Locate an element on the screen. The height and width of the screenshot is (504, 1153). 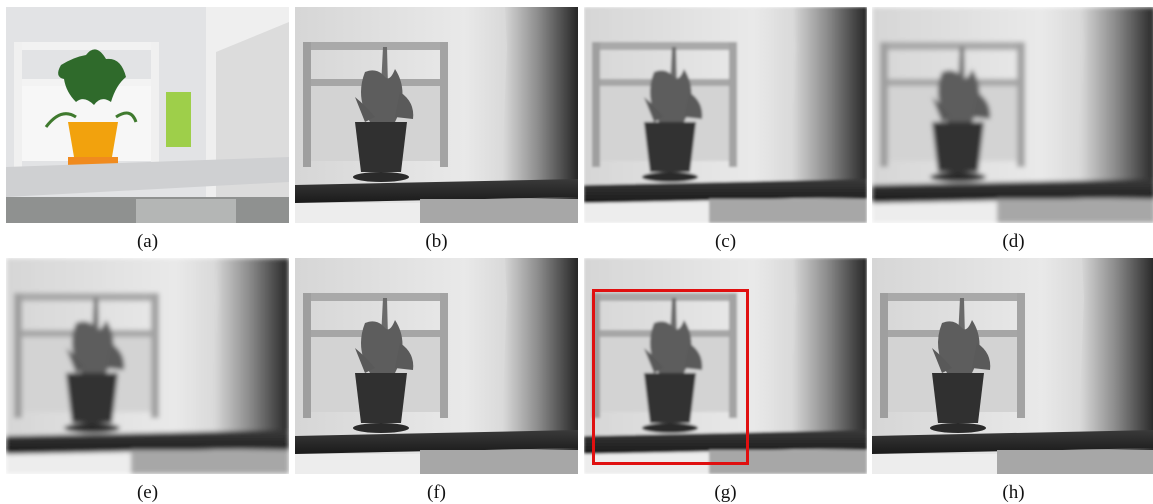
panel-e-depth-map is located at coordinates (147, 366).